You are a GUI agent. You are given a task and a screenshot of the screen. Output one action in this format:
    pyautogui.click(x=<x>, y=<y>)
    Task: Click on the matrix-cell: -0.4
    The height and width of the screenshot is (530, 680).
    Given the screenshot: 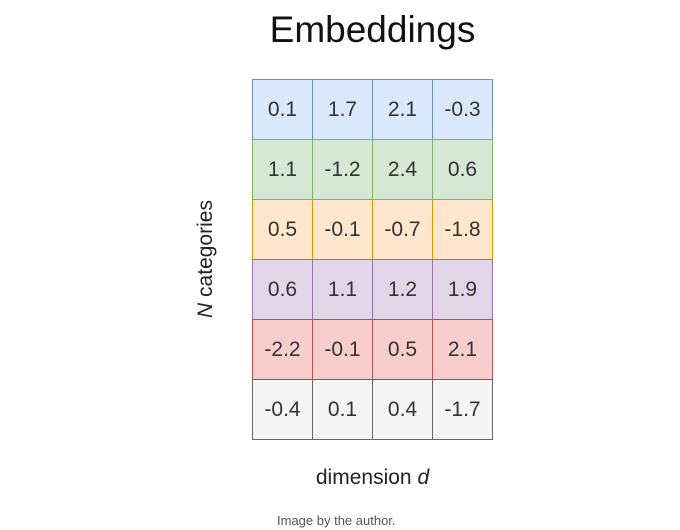 What is the action you would take?
    pyautogui.click(x=282, y=409)
    